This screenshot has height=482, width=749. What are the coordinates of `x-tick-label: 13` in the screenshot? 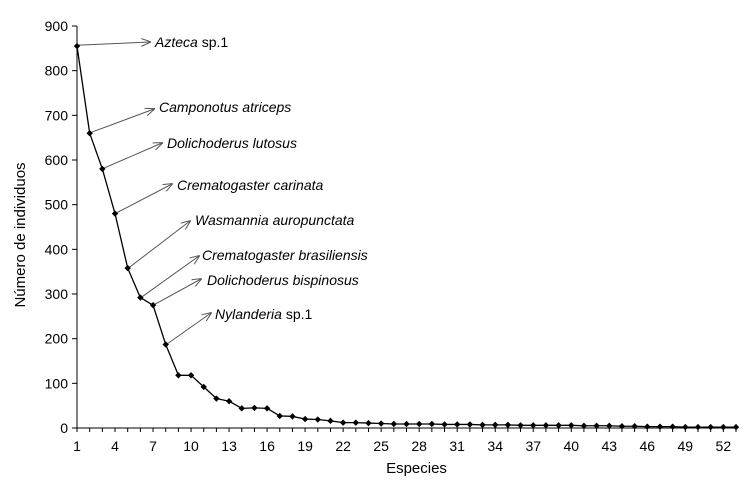 It's located at (229, 446).